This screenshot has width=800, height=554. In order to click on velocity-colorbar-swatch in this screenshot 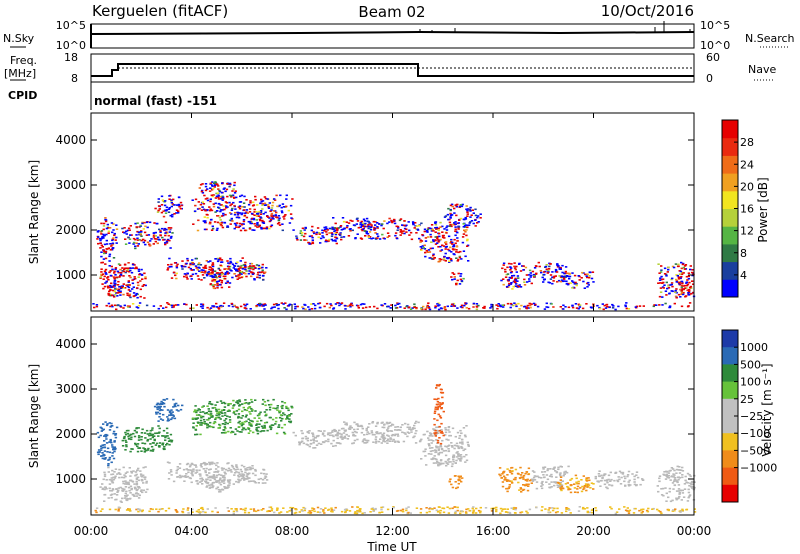, I will do `click(730, 476)`.